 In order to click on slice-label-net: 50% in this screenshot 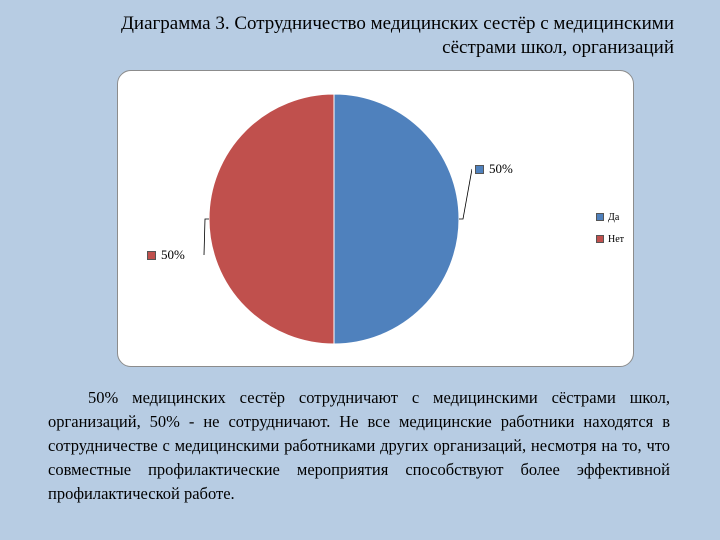, I will do `click(166, 255)`.